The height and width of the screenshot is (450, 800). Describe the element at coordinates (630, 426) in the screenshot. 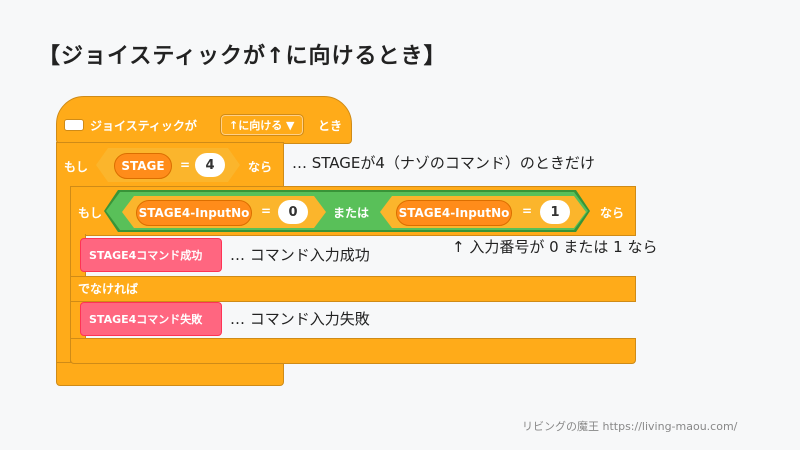

I see `site-credit: リビングの魔王 https://living-maou.com/` at that location.